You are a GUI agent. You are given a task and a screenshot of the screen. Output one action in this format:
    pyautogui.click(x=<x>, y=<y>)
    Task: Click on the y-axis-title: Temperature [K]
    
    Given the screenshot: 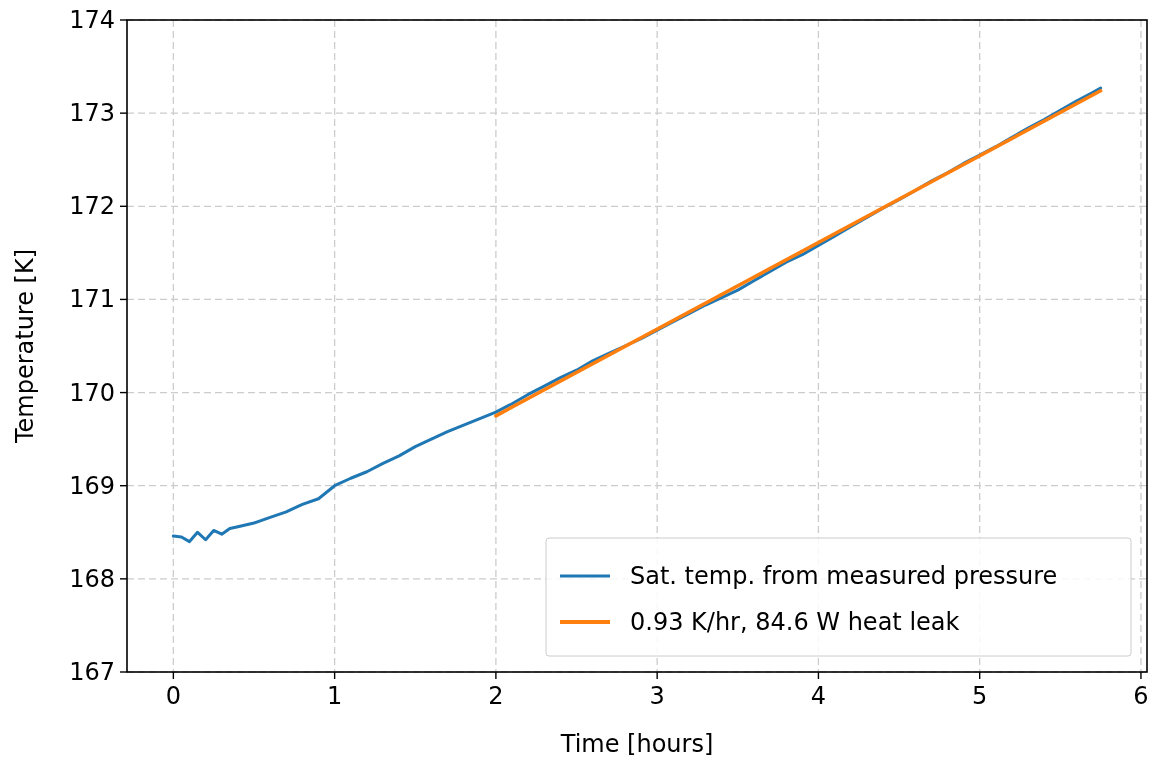 What is the action you would take?
    pyautogui.click(x=25, y=346)
    